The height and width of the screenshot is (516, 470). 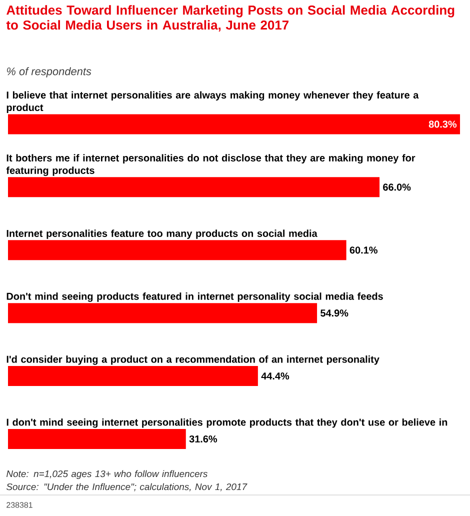 What do you see at coordinates (275, 376) in the screenshot?
I see `data-label: 44.4%` at bounding box center [275, 376].